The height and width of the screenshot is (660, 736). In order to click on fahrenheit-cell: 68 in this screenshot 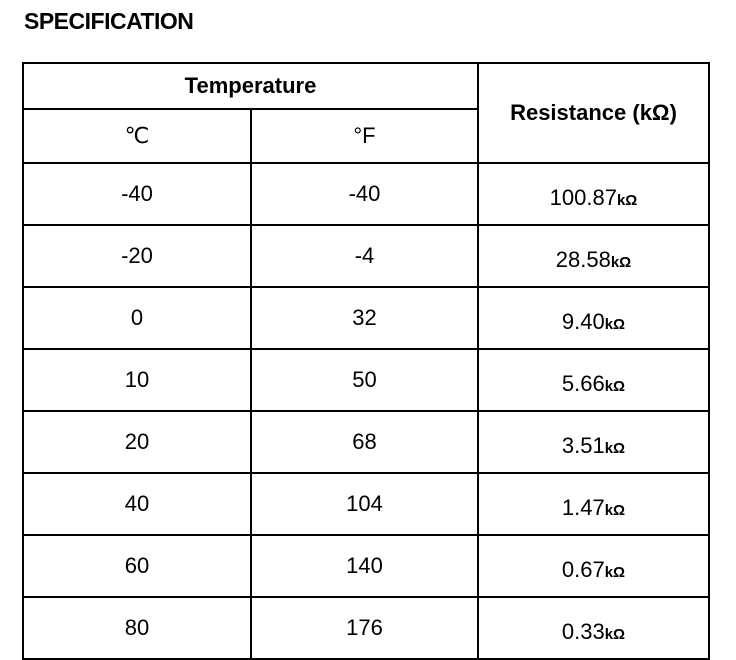, I will do `click(364, 442)`.